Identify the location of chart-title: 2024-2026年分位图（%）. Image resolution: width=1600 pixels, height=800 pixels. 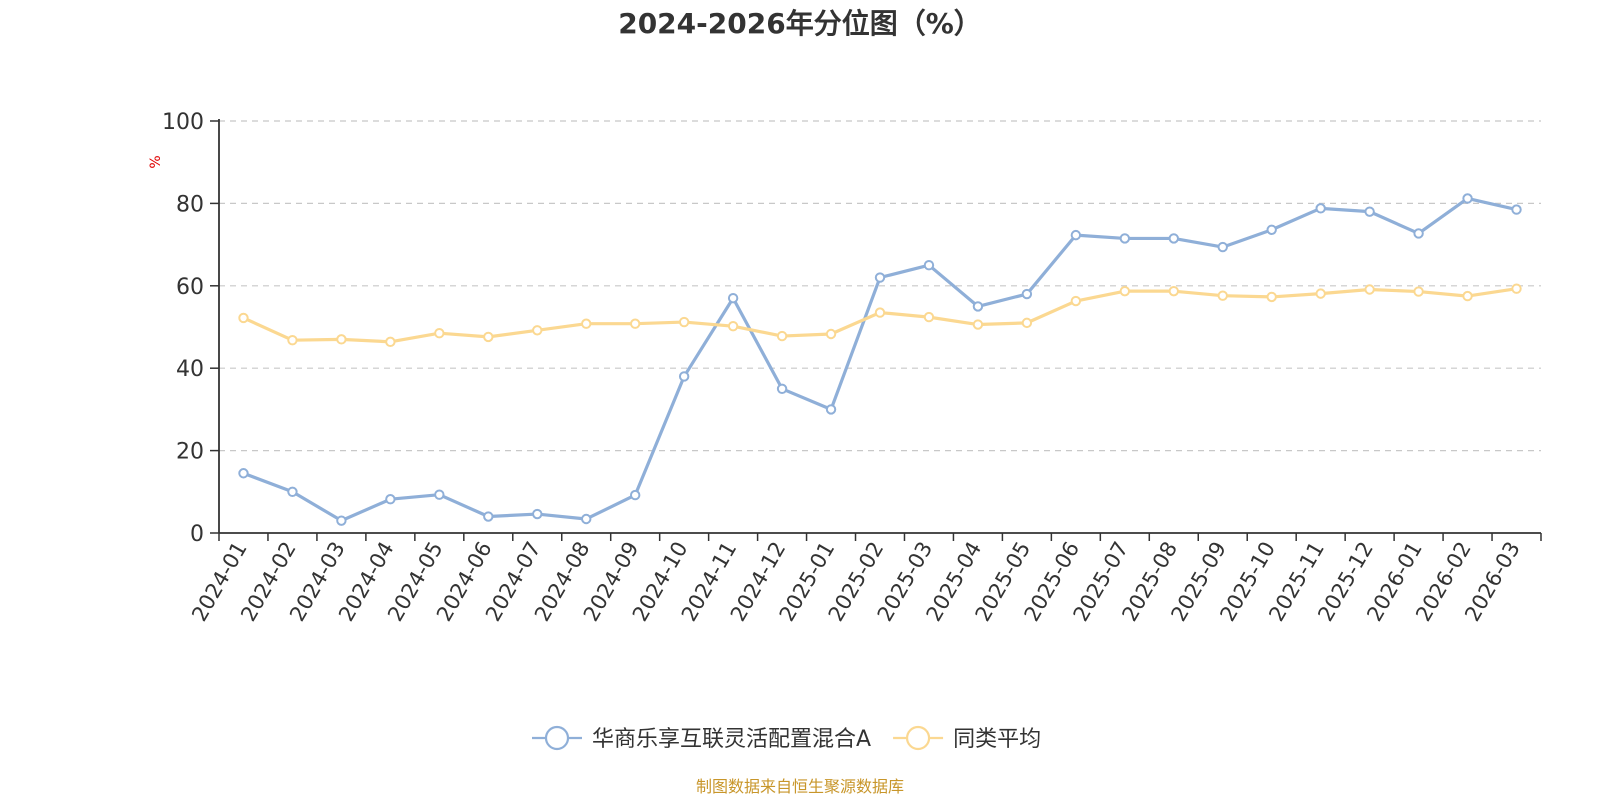
(800, 23).